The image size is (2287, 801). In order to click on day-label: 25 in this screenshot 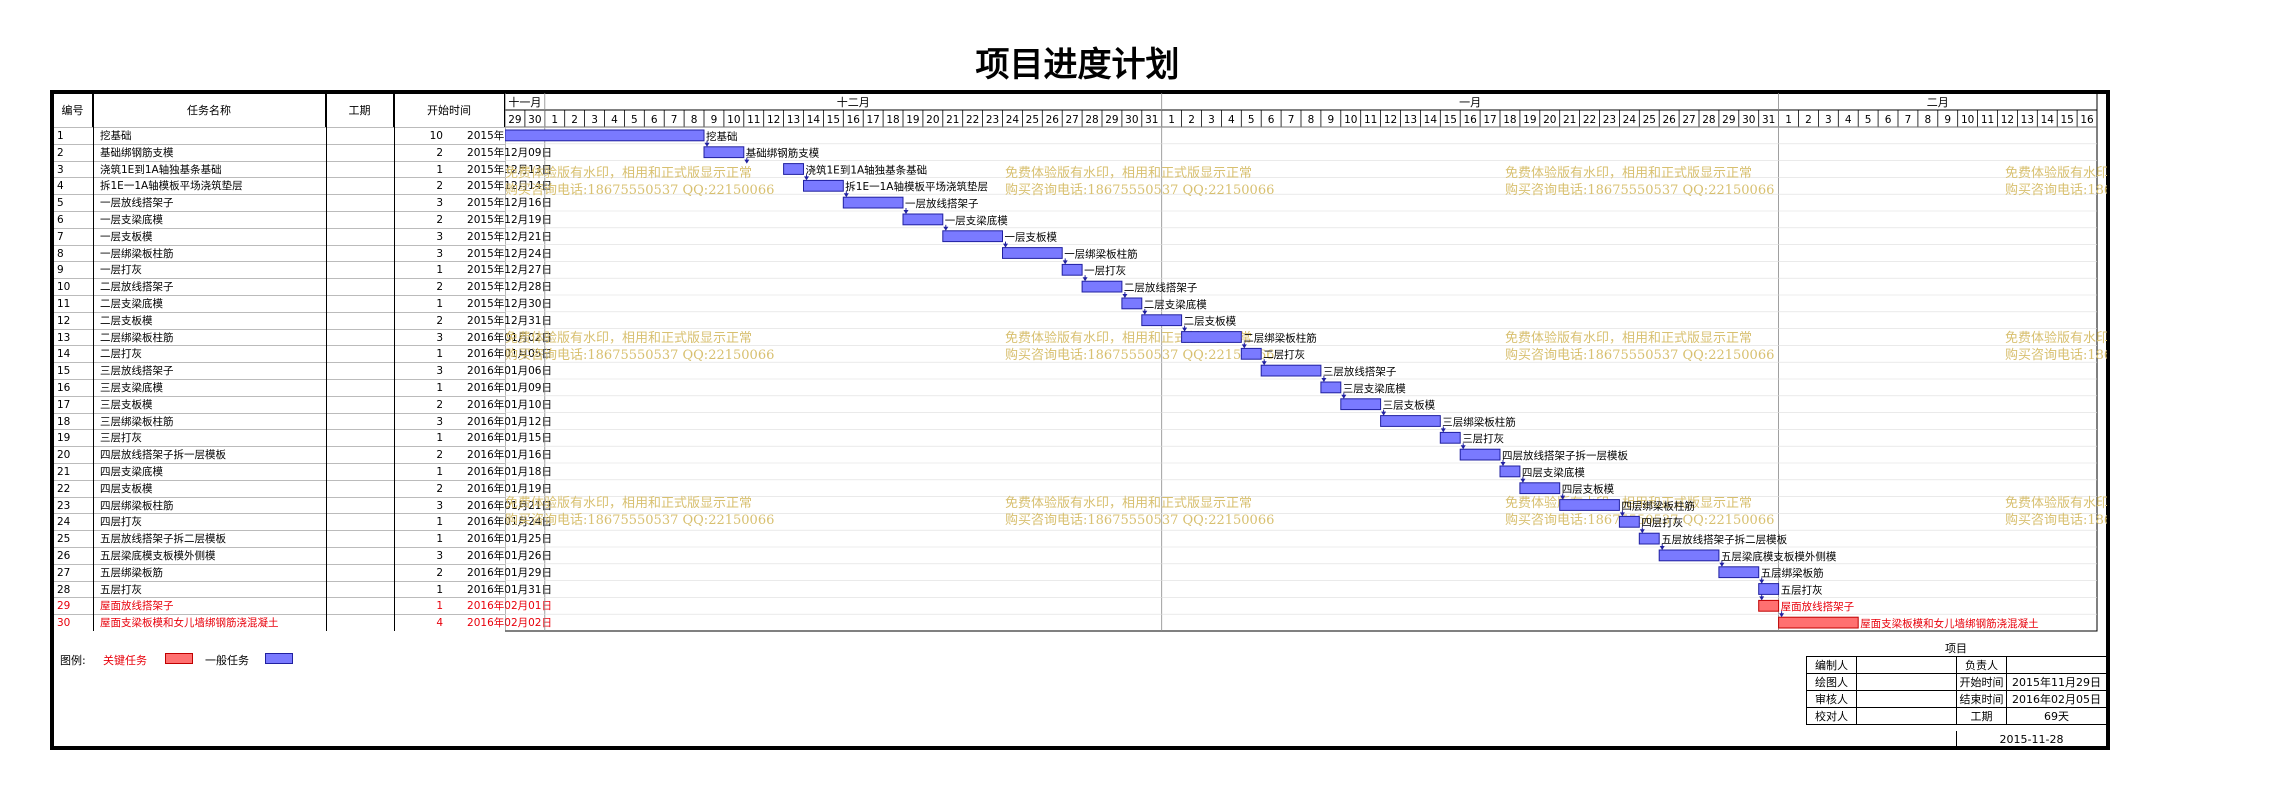, I will do `click(1032, 120)`.